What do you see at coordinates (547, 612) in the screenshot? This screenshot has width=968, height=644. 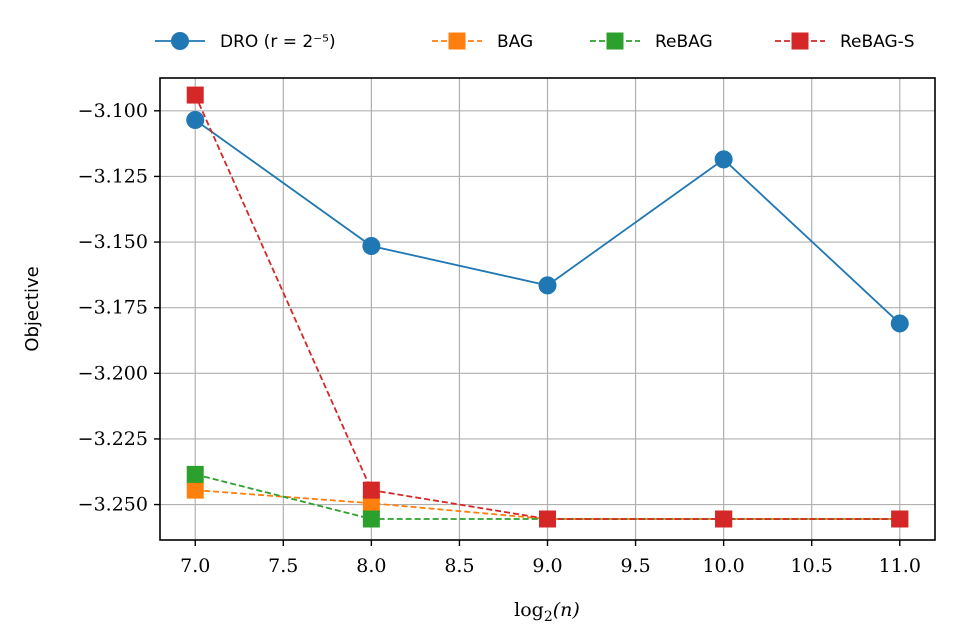 I see `x-axis-label: log2(n)` at bounding box center [547, 612].